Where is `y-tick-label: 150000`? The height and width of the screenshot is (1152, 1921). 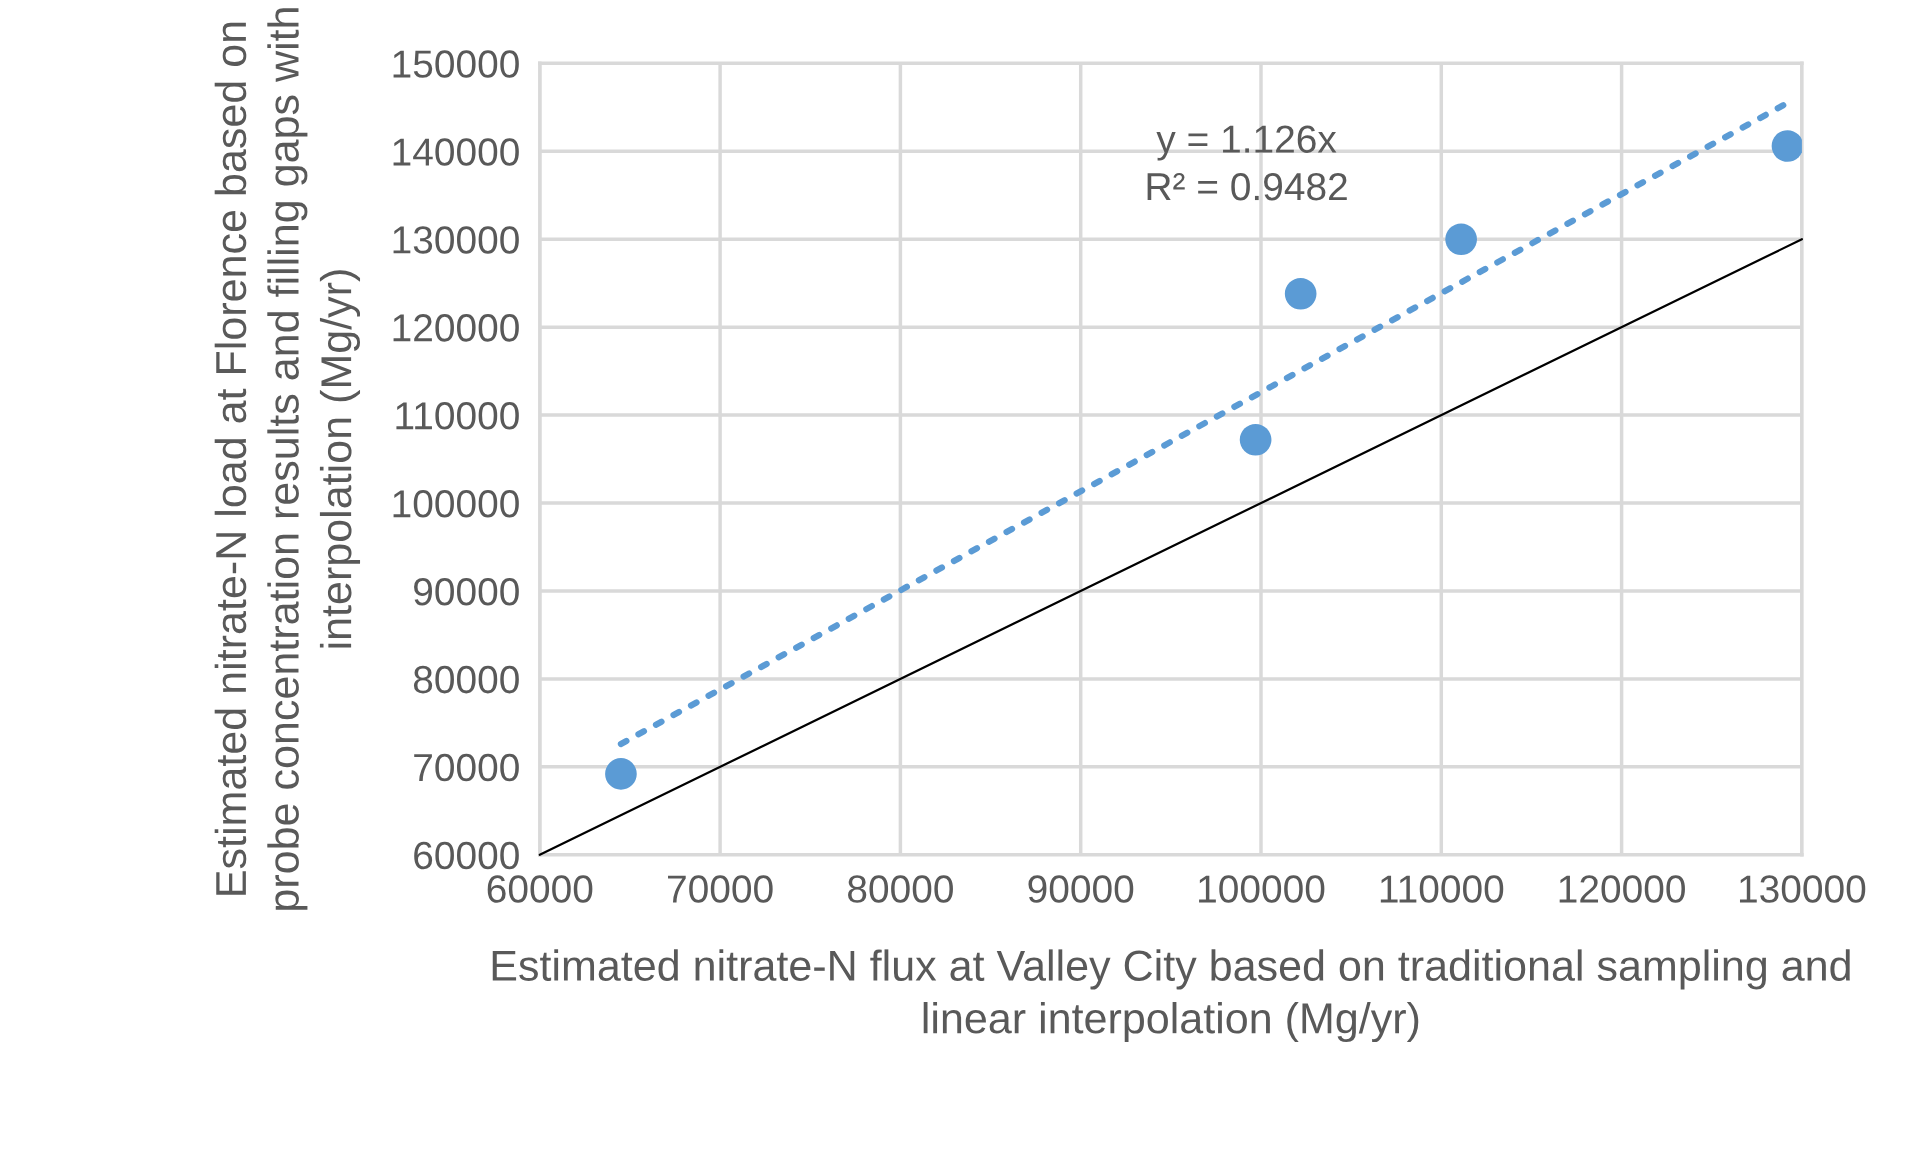
y-tick-label: 150000 is located at coordinates (456, 64).